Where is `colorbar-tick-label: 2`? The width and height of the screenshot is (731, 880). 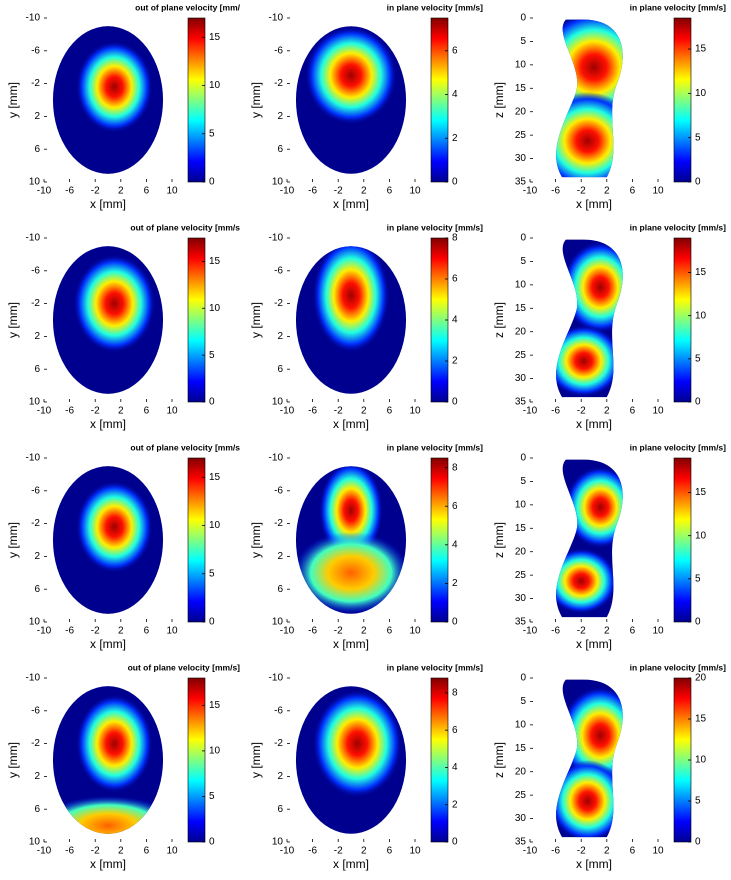
colorbar-tick-label: 2 is located at coordinates (455, 804).